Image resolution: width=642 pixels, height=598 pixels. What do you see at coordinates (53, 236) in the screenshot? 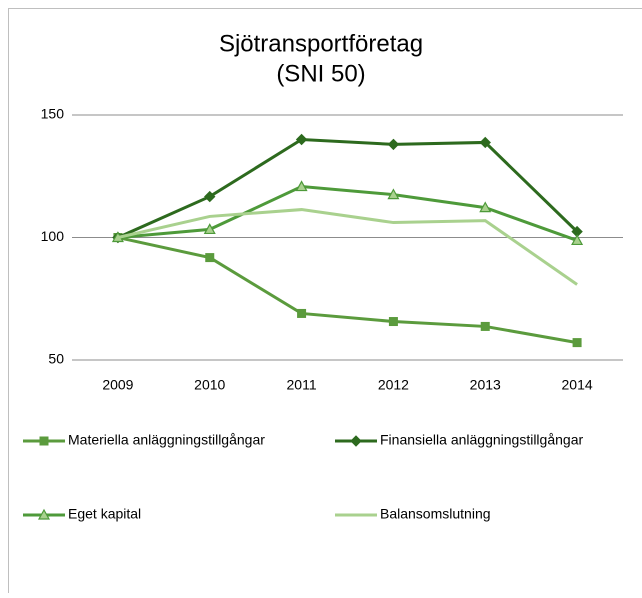
I see `y-tick-label: 100` at bounding box center [53, 236].